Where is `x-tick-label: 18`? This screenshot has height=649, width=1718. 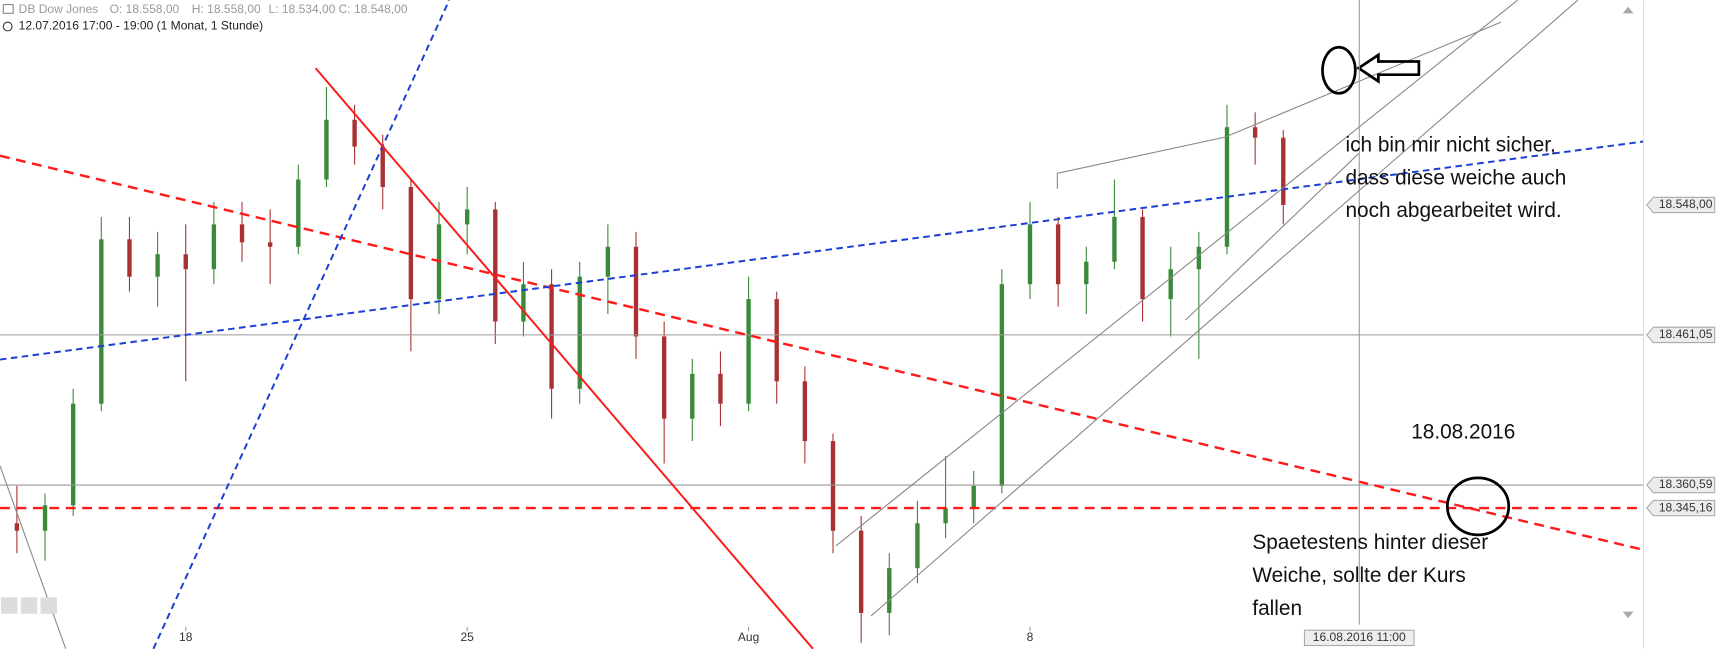
x-tick-label: 18 is located at coordinates (186, 637).